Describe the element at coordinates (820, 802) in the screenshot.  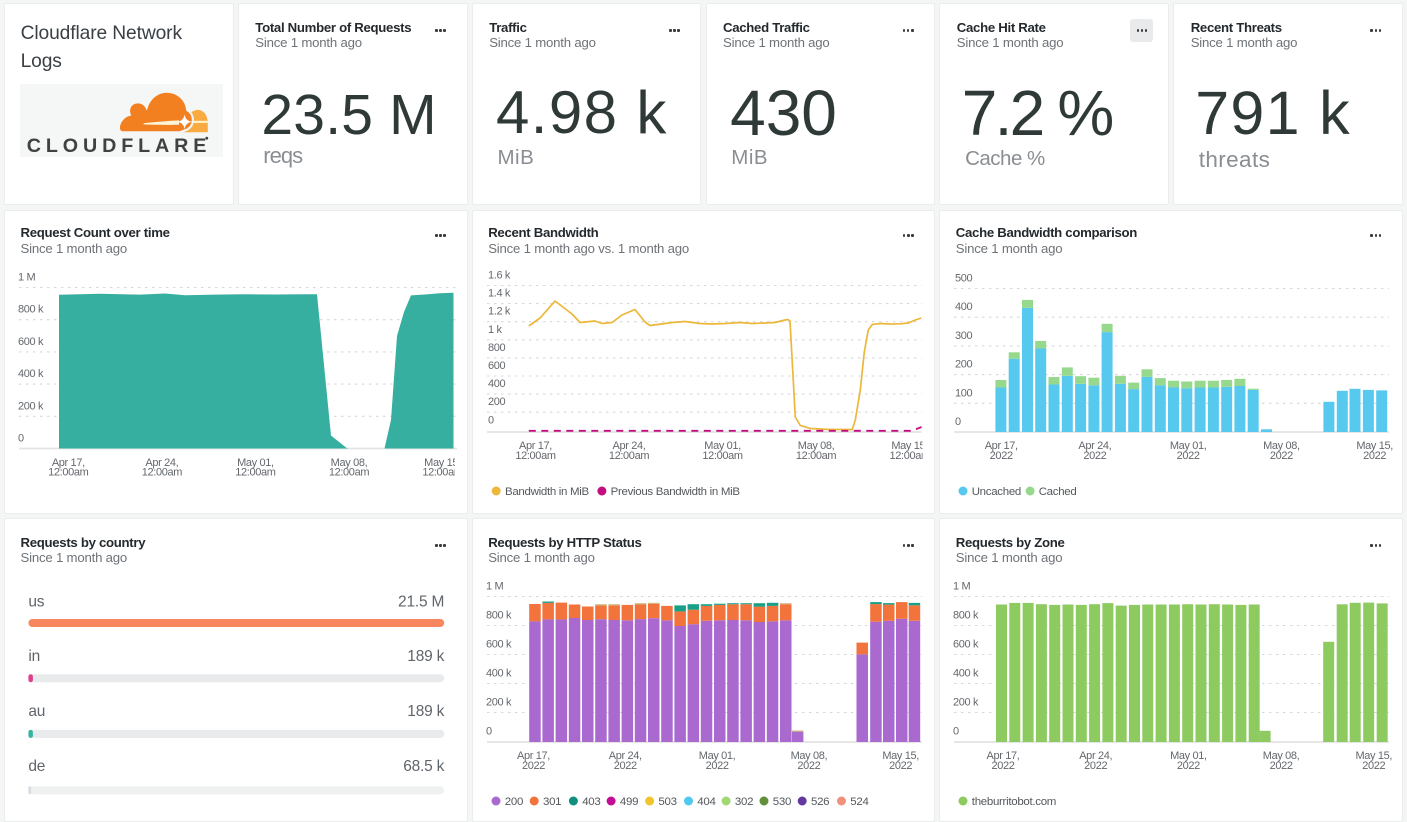
I see `svg-text: 526` at that location.